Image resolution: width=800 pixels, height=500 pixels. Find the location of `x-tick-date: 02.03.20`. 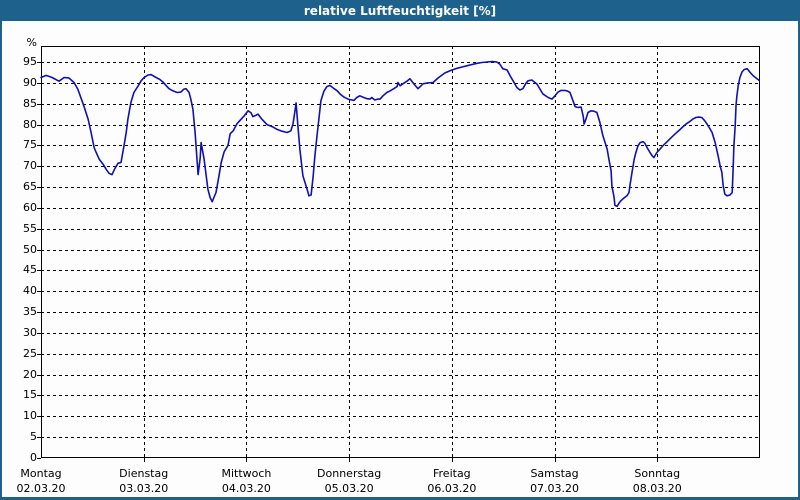

x-tick-date: 02.03.20 is located at coordinates (41, 488).